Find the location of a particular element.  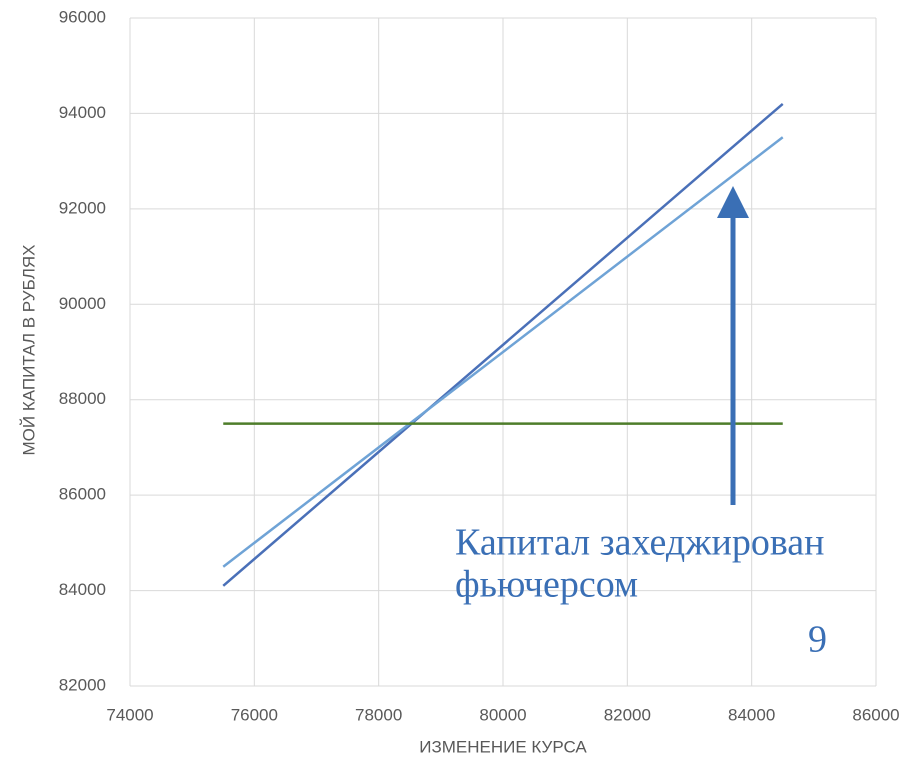

page-number: 9 is located at coordinates (817, 640).